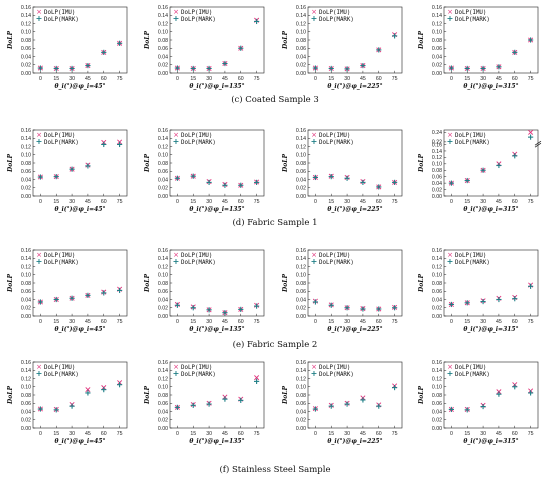 This screenshot has width=550, height=482. Describe the element at coordinates (88, 322) in the screenshot. I see `x-tick-label: 45` at that location.